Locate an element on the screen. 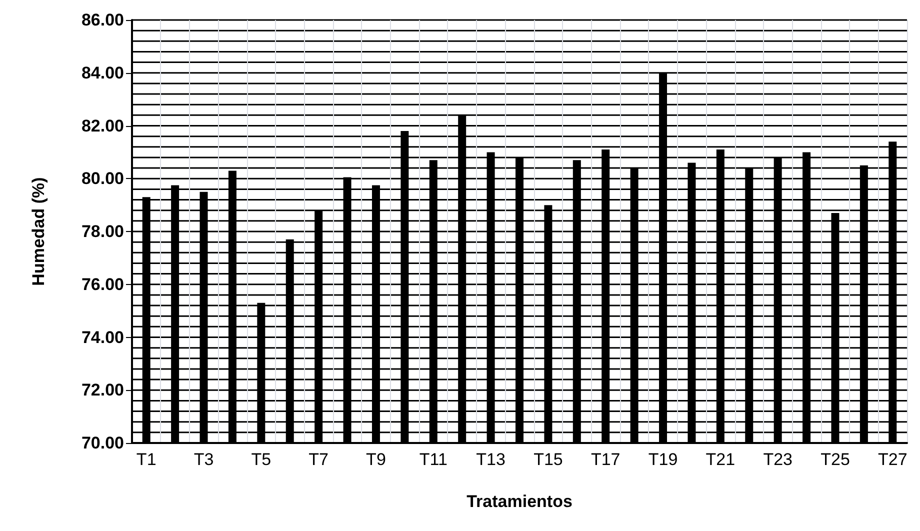 The width and height of the screenshot is (920, 531). x-axis-title: Tratamientos is located at coordinates (519, 501).